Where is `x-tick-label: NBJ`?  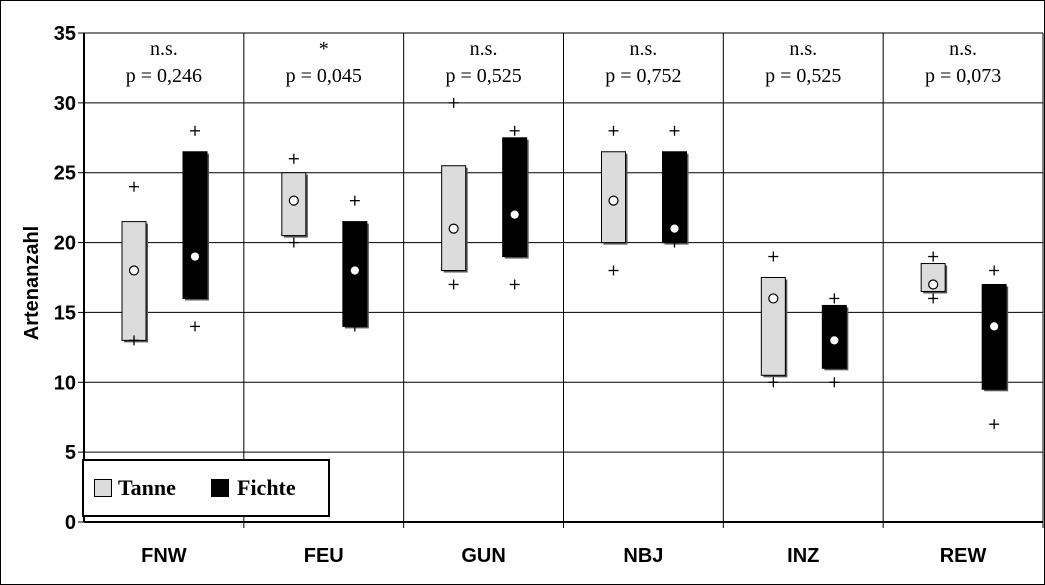 x-tick-label: NBJ is located at coordinates (643, 556).